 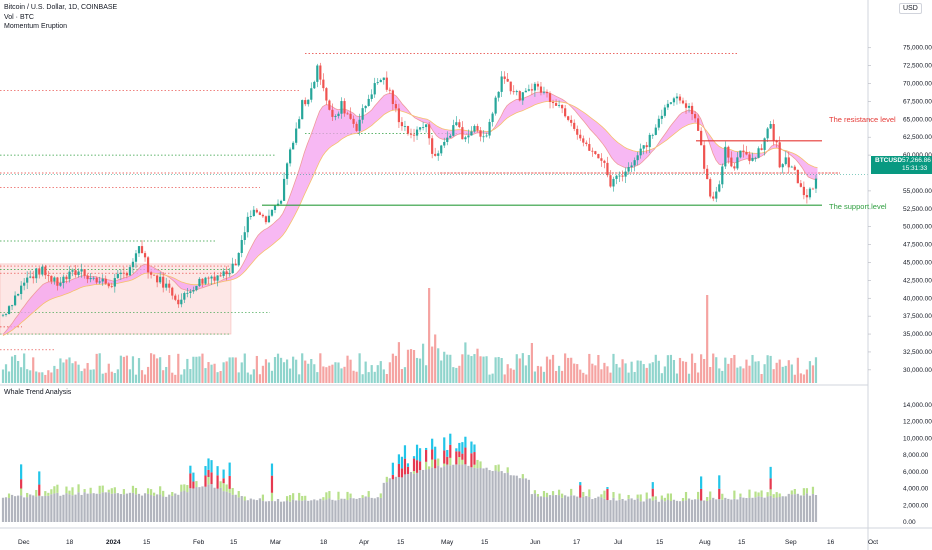 I want to click on volume-legend: Vol · BTC, so click(x=19, y=17).